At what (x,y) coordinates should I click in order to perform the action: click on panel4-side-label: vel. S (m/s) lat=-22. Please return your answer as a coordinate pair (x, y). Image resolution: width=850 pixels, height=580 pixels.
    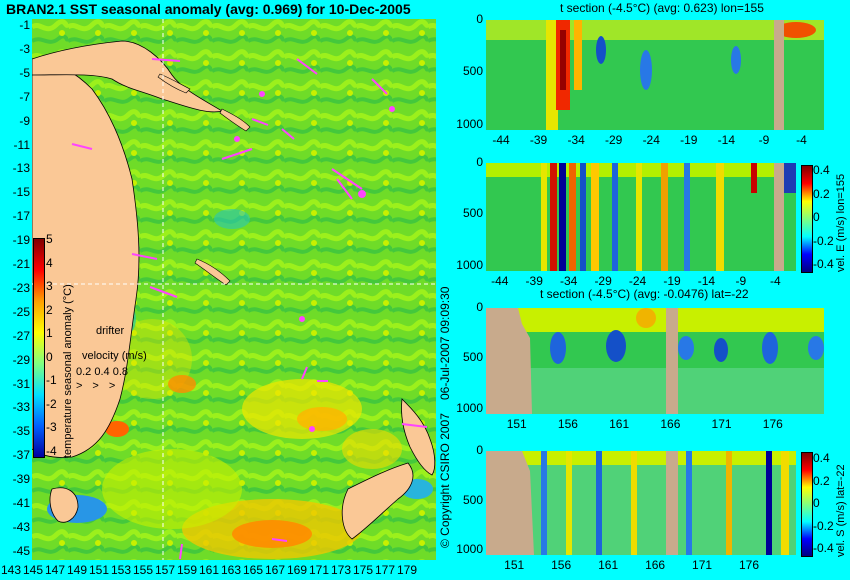
    Looking at the image, I should click on (841, 510).